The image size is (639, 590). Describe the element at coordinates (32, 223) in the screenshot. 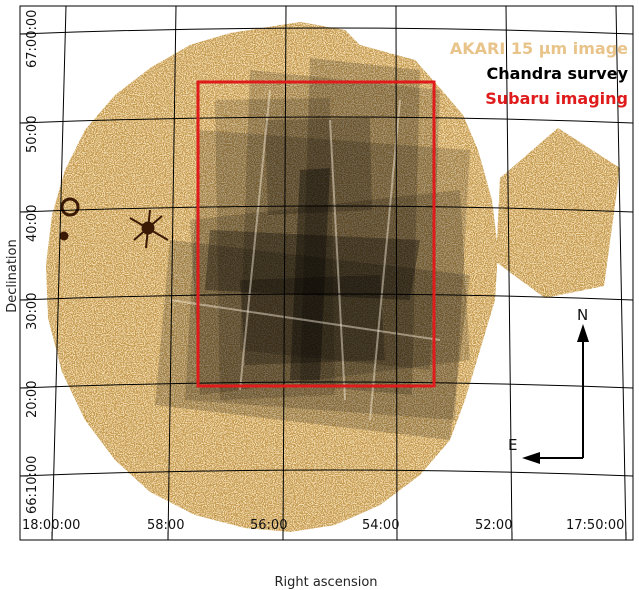

I see `dec-tick-2: 40:00` at that location.